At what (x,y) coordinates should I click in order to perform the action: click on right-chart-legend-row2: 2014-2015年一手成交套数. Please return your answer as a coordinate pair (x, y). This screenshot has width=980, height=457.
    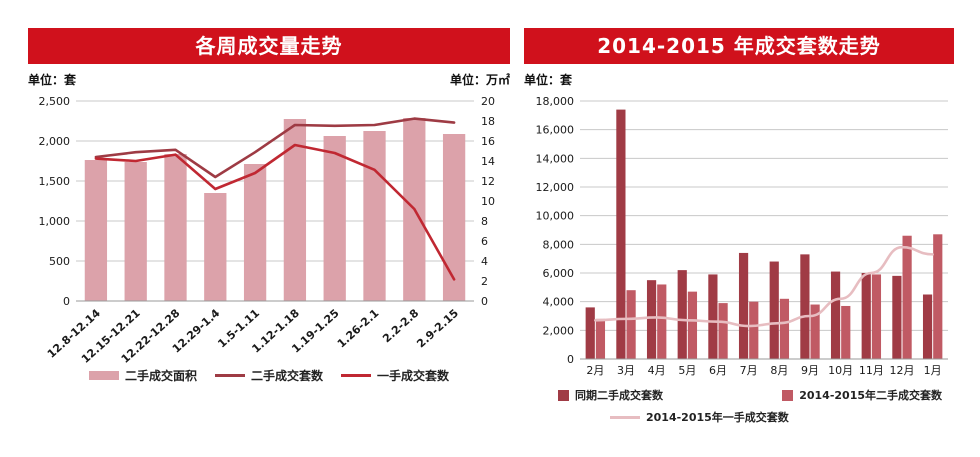
    Looking at the image, I should click on (782, 417).